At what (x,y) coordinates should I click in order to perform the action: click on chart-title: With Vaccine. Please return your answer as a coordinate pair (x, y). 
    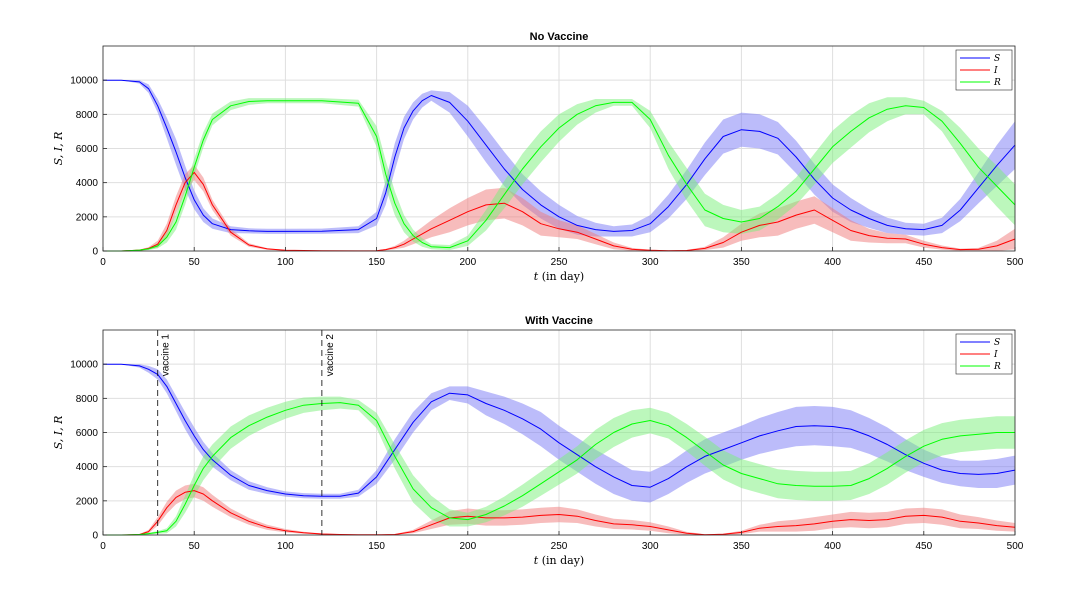
    Looking at the image, I should click on (559, 321).